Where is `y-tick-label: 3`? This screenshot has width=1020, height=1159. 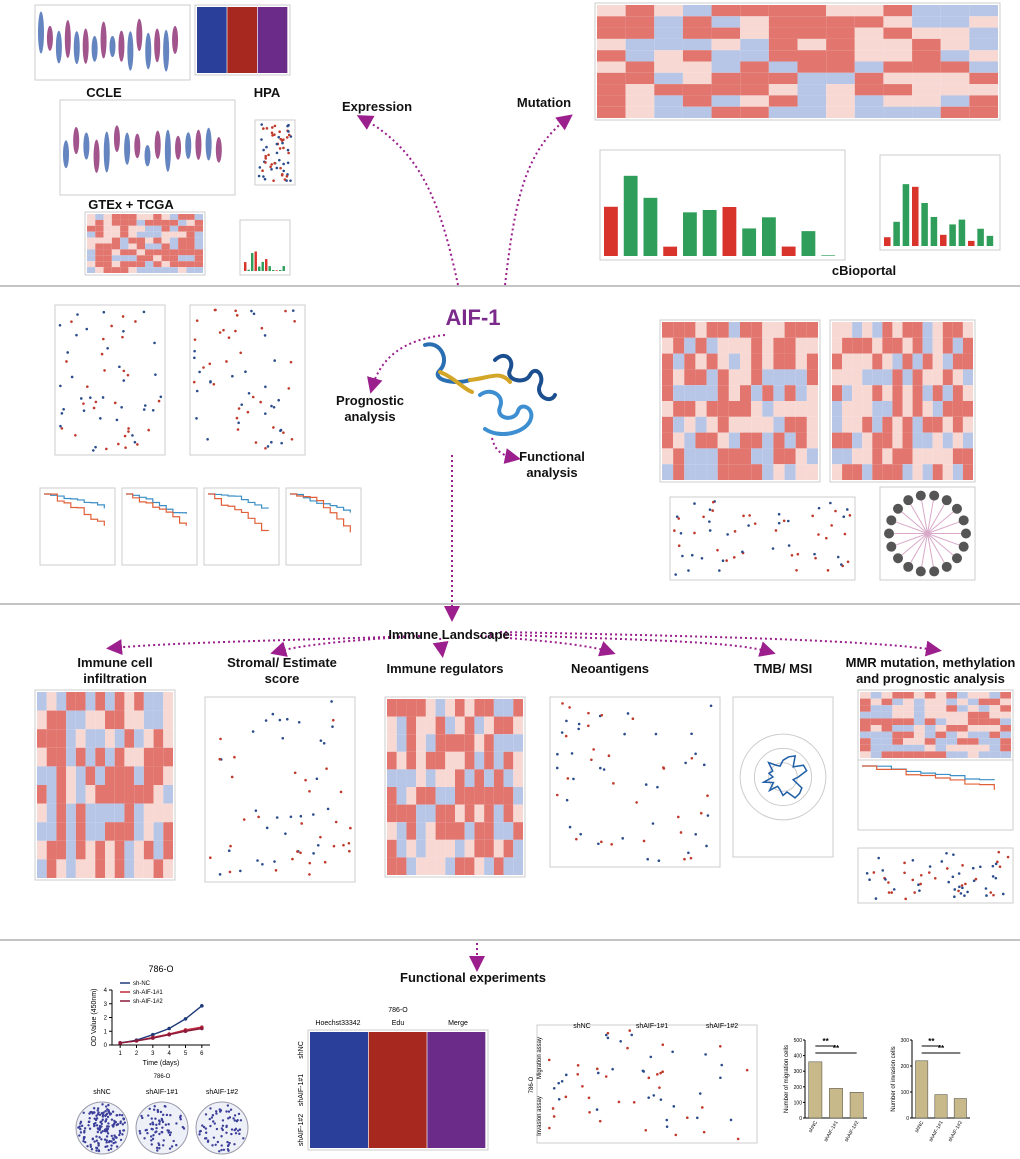 y-tick-label: 3 is located at coordinates (106, 1005).